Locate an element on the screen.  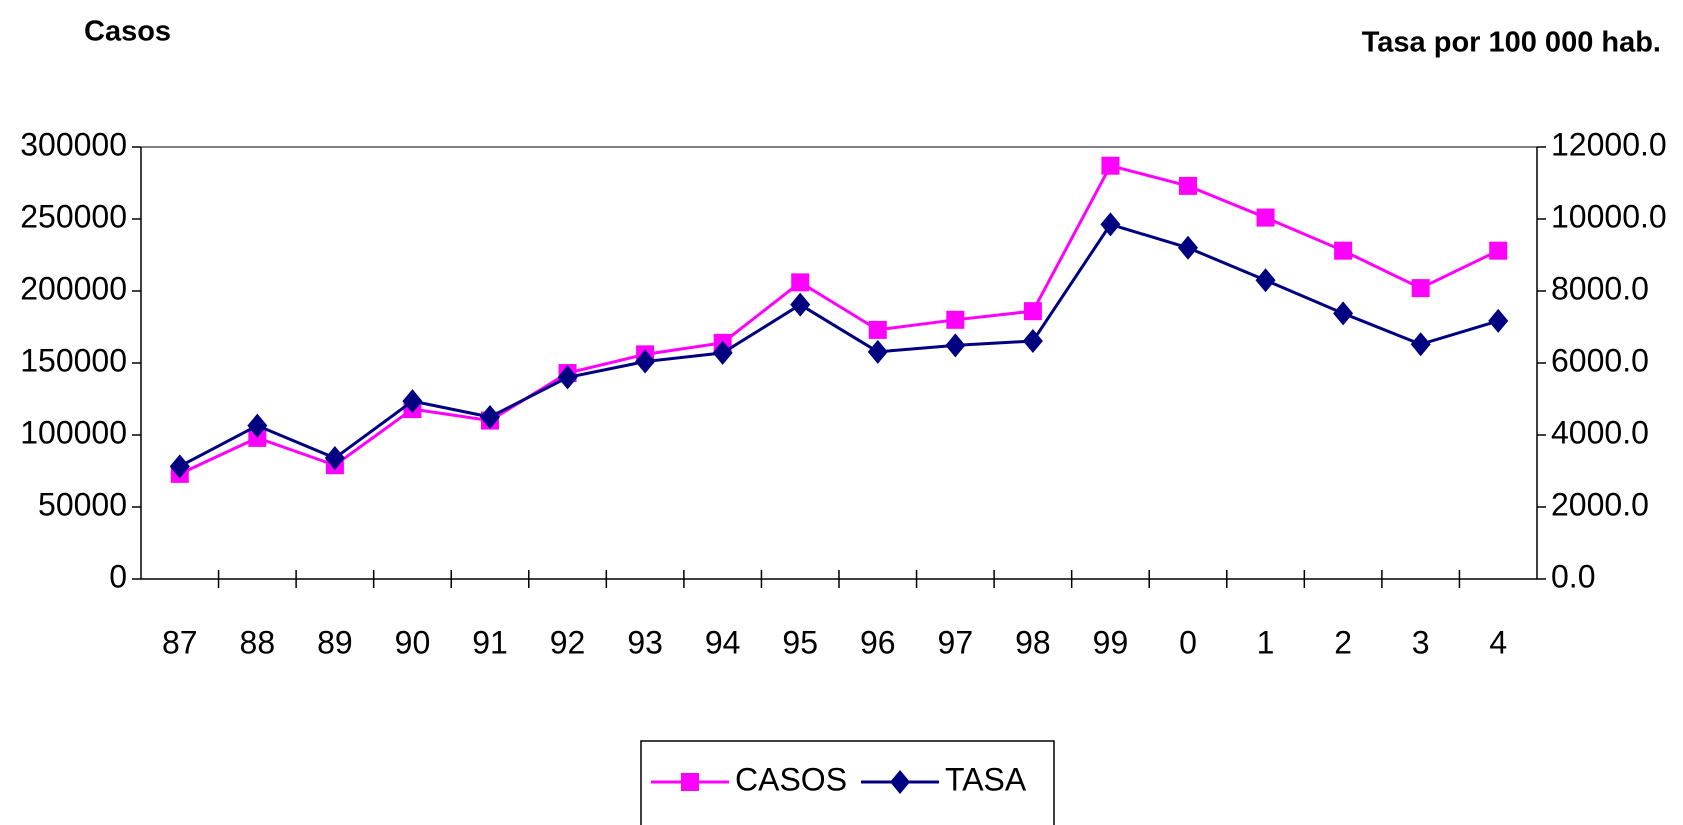
x-tick-label: 90 is located at coordinates (413, 642).